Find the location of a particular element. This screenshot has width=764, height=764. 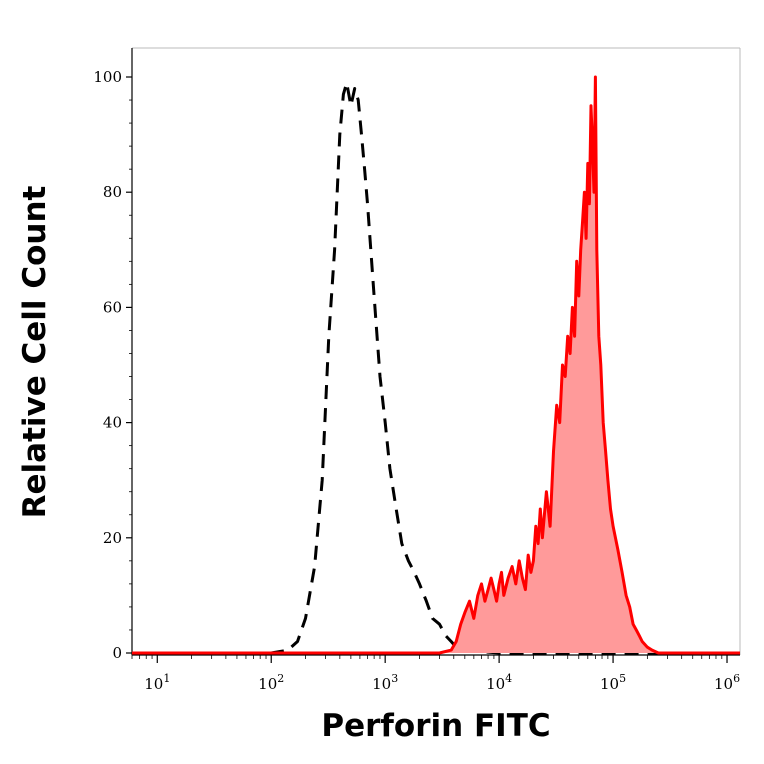

y-tick-label: 0 is located at coordinates (117, 653).